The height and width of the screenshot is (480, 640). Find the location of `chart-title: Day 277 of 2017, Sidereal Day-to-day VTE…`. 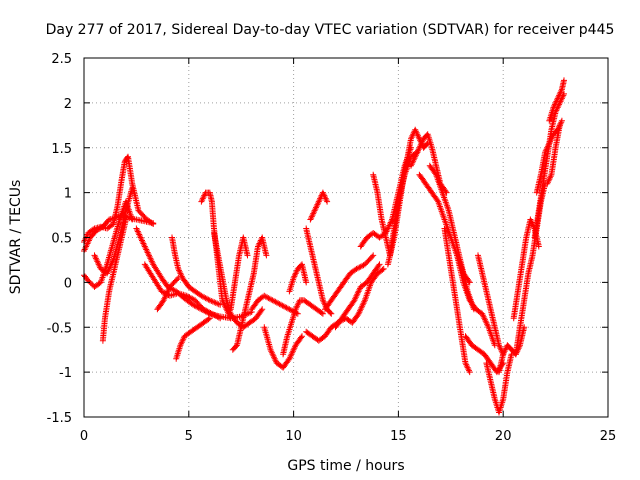

chart-title: Day 277 of 2017, Sidereal Day-to-day VTE… is located at coordinates (330, 30).